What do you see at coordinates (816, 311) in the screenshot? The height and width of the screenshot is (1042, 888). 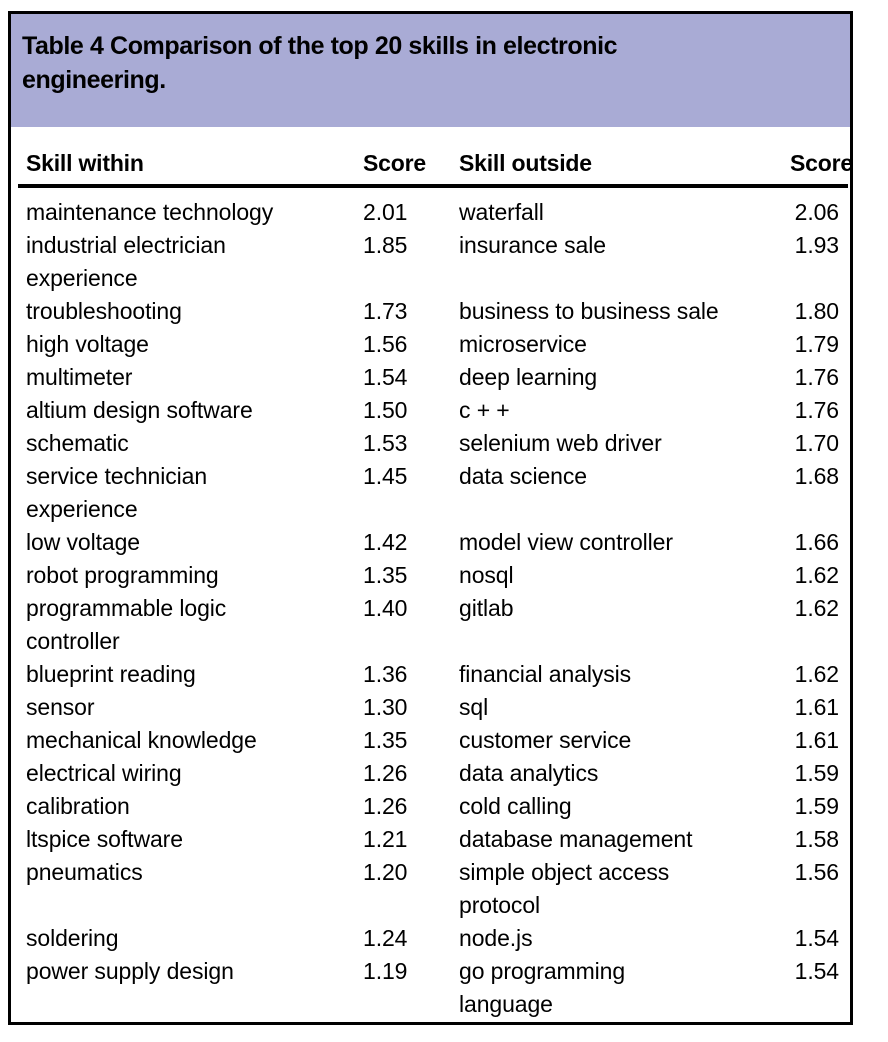 I see `cell-score-outside: 1.80` at bounding box center [816, 311].